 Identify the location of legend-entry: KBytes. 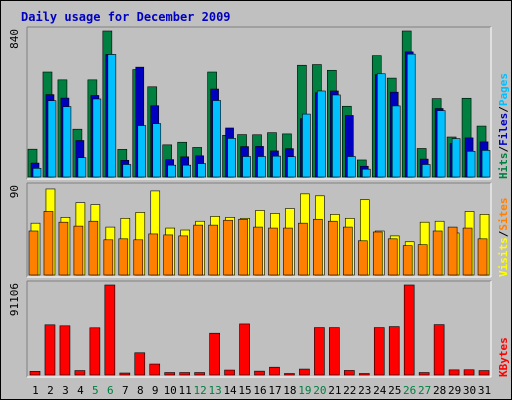
(503, 357).